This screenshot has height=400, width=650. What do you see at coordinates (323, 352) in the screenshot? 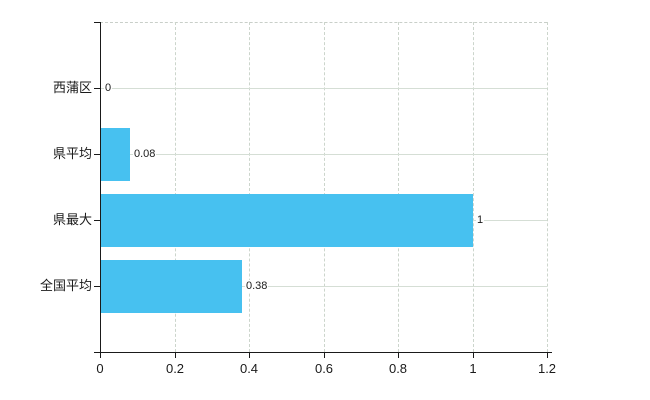
I see `x-axis` at bounding box center [323, 352].